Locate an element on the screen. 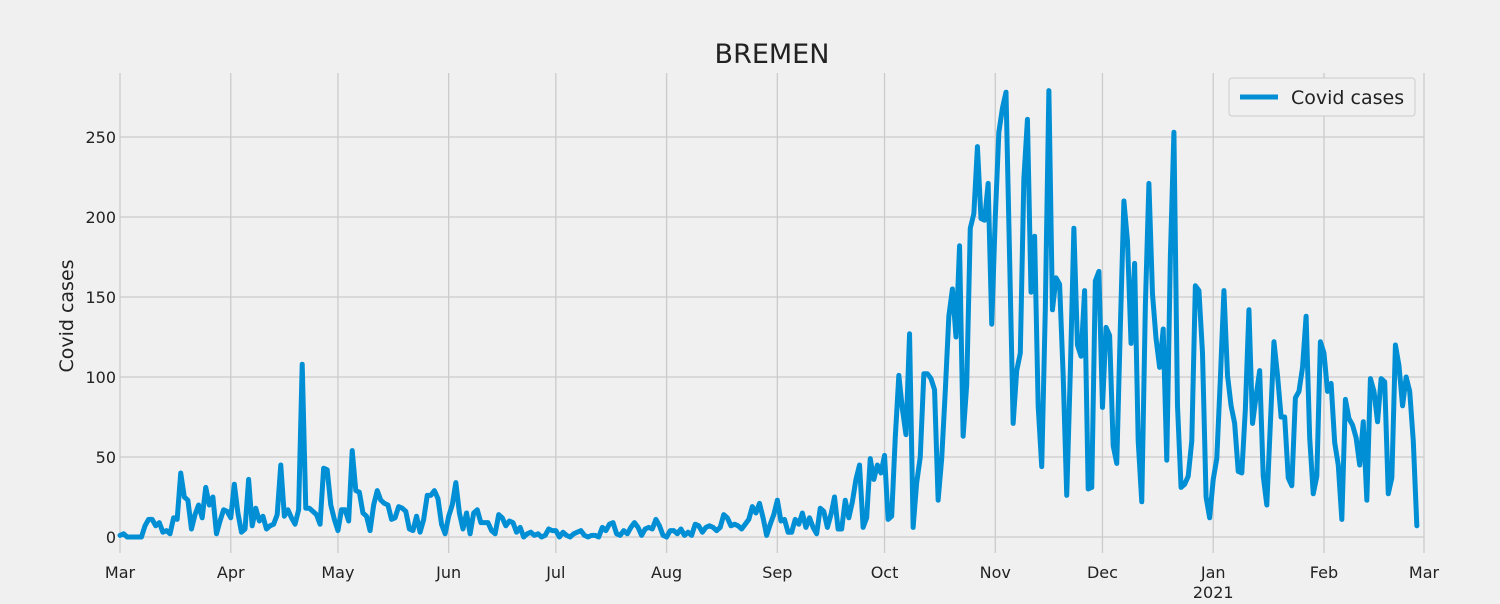 This screenshot has width=1500, height=604. x-tick-year-label: 2021 is located at coordinates (1213, 591).